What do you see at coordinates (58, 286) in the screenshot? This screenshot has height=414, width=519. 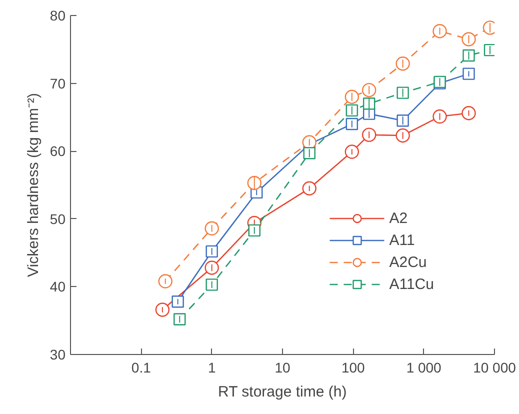 I see `y-tick-label: 40` at bounding box center [58, 286].